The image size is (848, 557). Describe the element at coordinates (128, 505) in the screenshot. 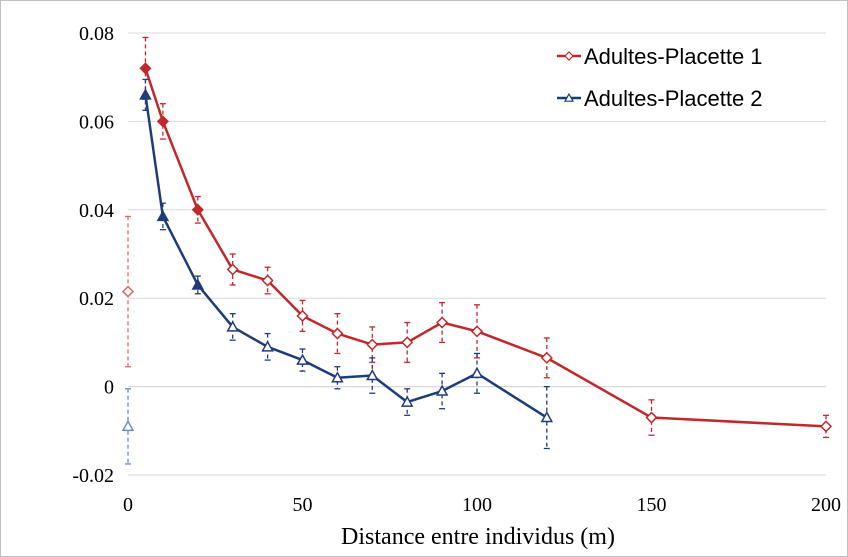

I see `x-tick-label: 0` at that location.